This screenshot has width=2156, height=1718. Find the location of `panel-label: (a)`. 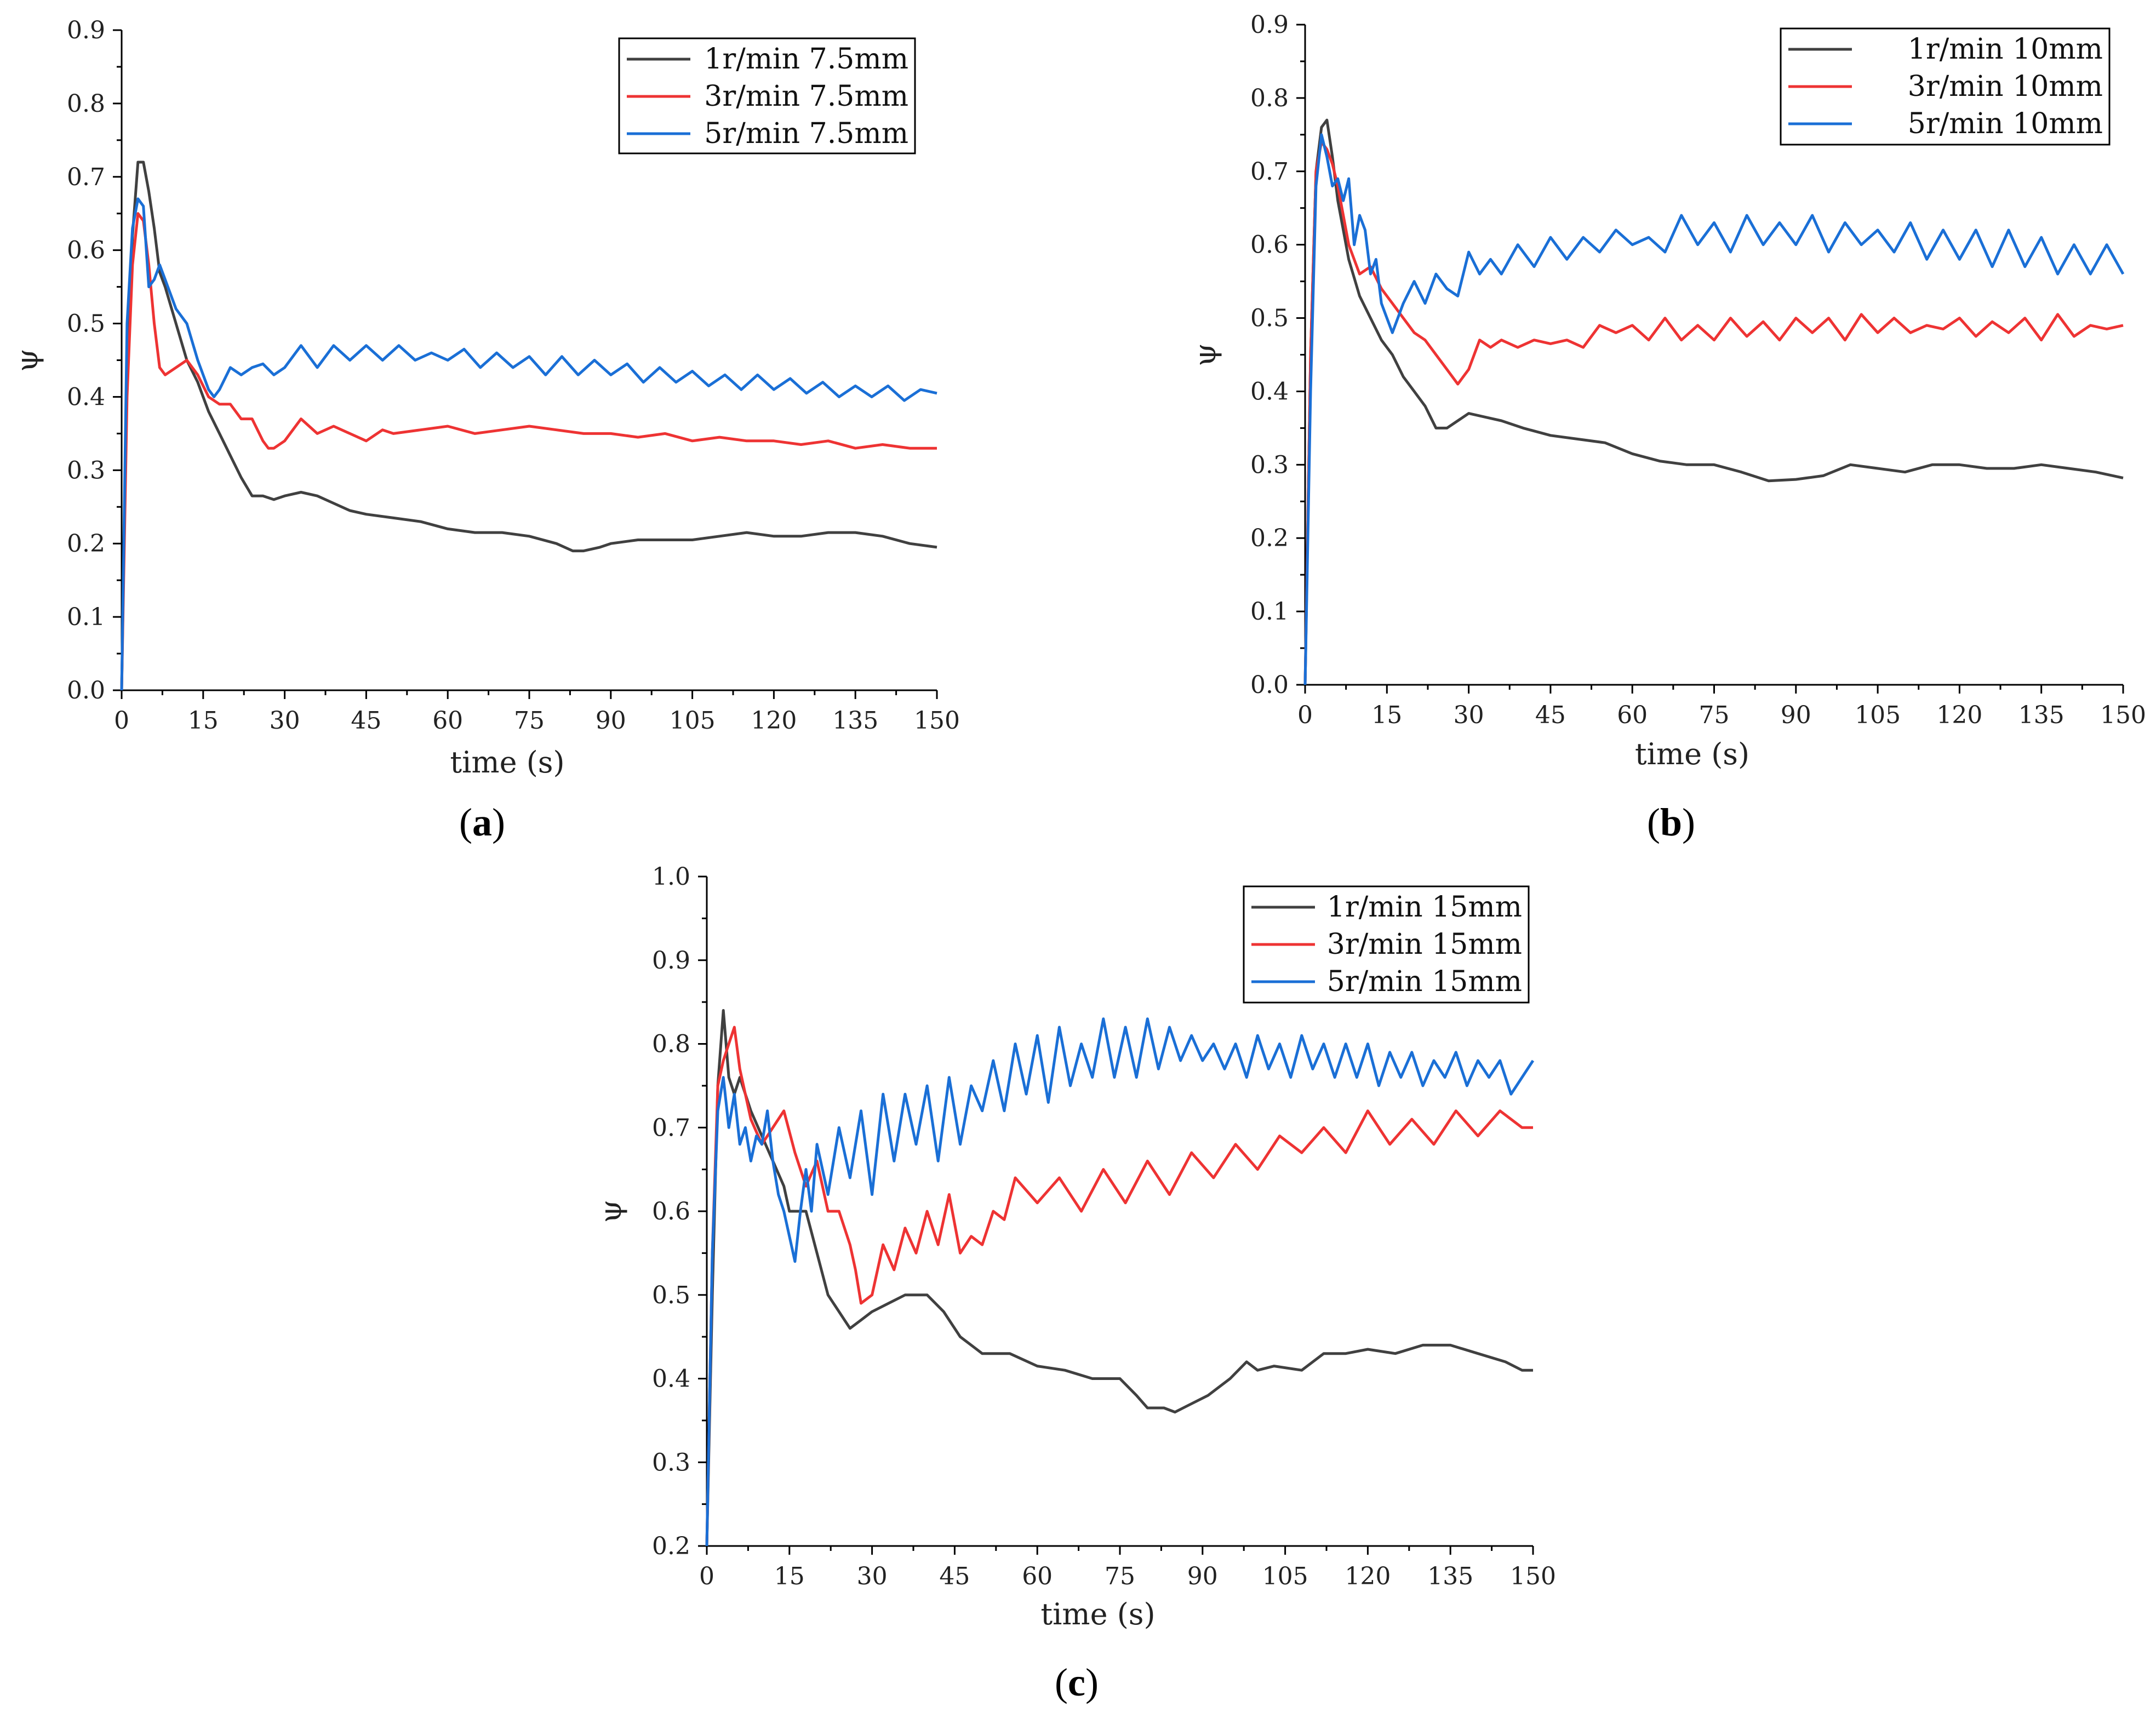

panel-label: (a) is located at coordinates (482, 822).